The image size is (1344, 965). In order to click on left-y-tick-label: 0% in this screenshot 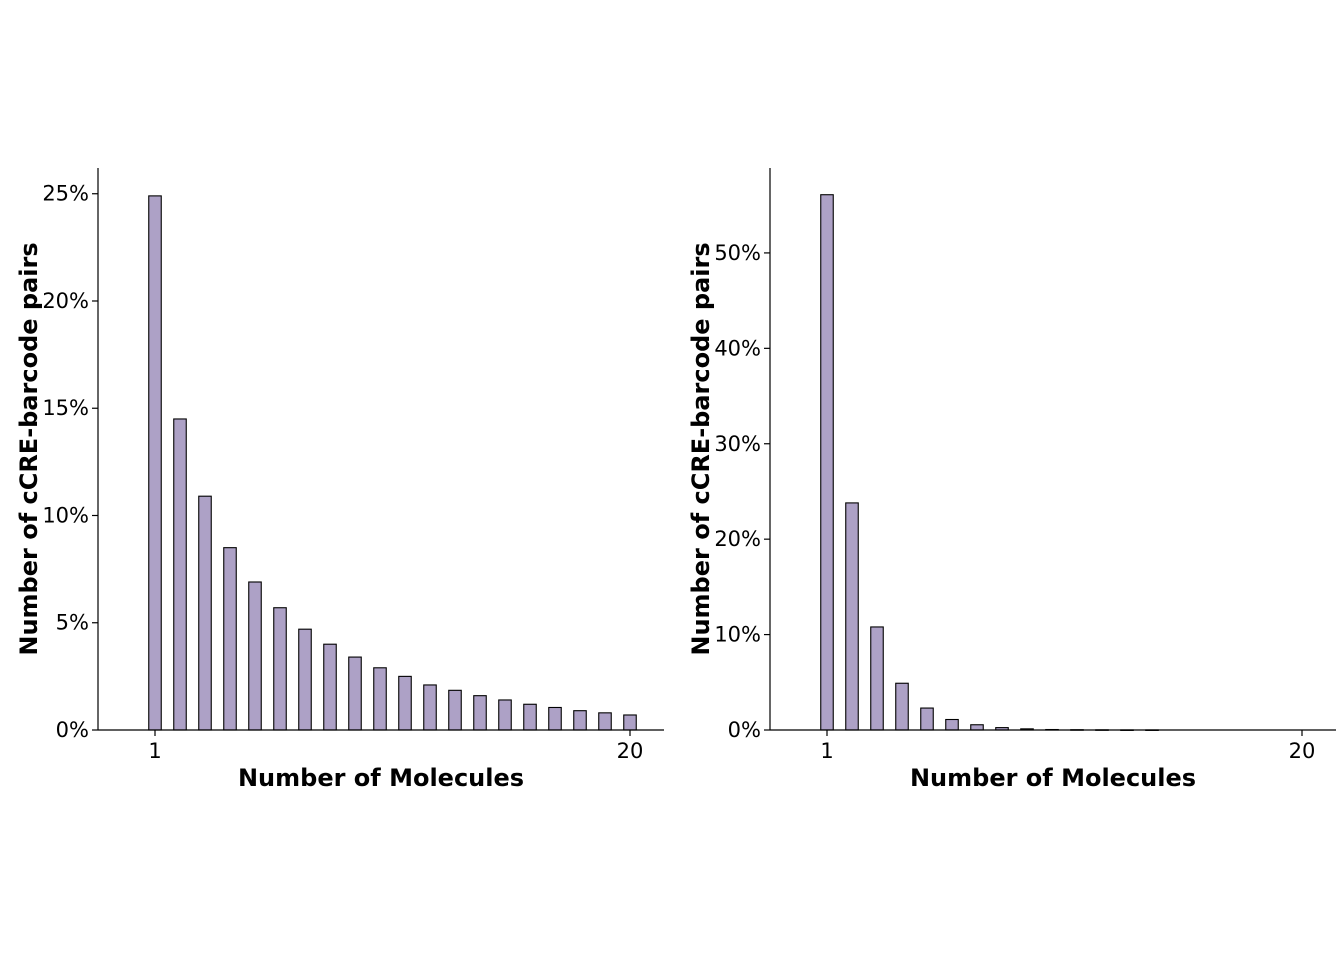, I will do `click(72, 730)`.